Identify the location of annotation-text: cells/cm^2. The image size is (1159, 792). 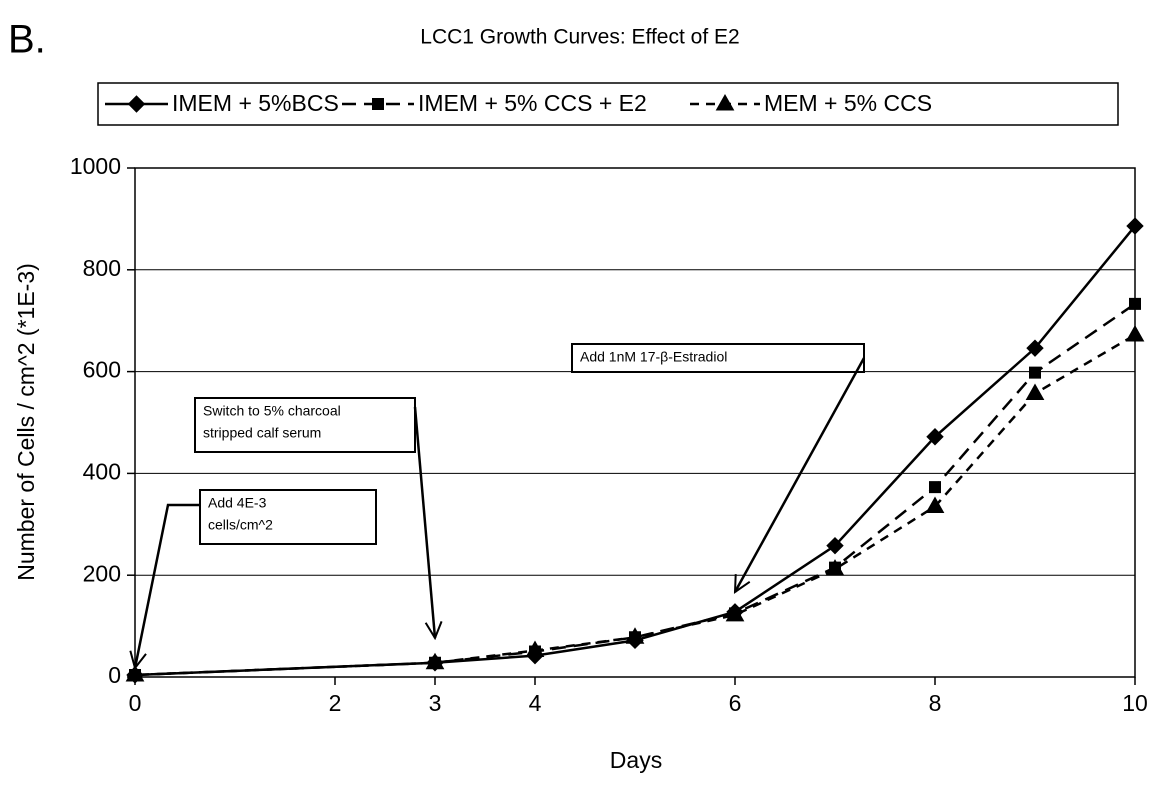
(240, 525).